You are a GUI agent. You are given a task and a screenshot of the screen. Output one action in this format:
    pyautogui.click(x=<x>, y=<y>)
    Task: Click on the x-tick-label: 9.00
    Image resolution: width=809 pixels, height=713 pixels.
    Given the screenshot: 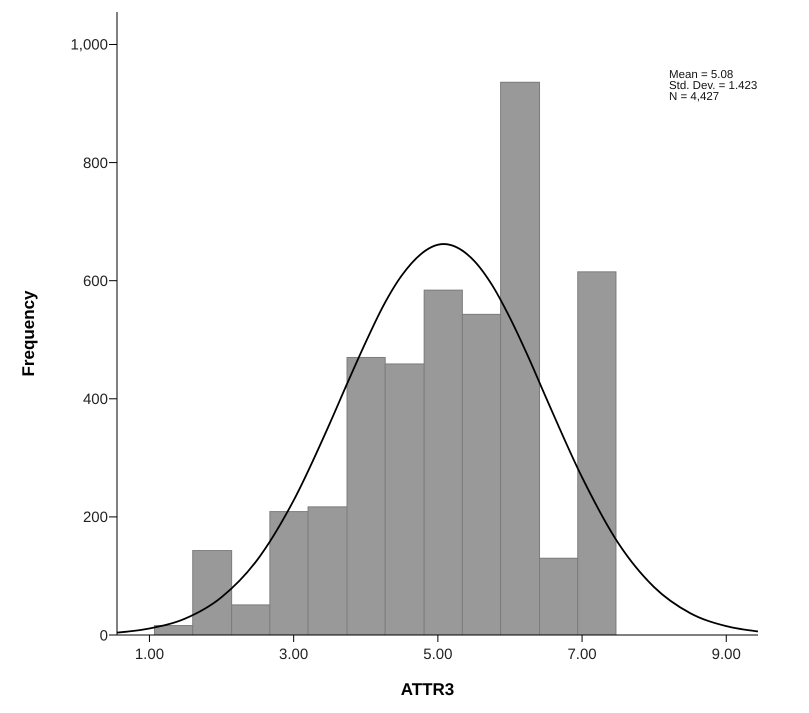 What is the action you would take?
    pyautogui.click(x=726, y=654)
    